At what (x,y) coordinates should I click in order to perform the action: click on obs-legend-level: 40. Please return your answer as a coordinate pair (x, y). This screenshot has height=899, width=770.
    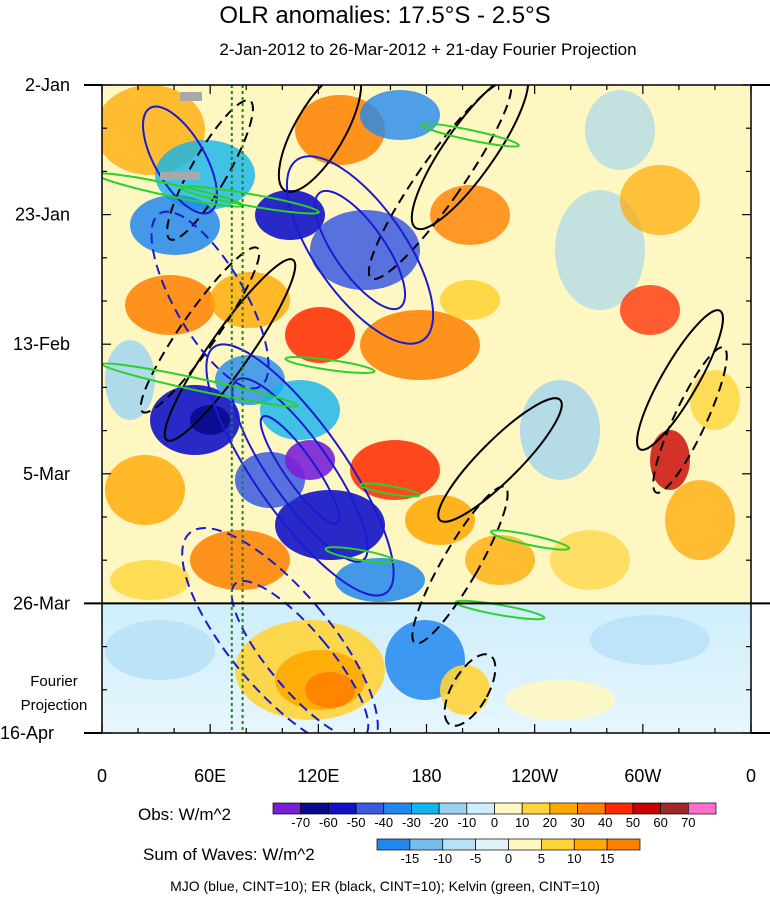
    Looking at the image, I should click on (605, 822).